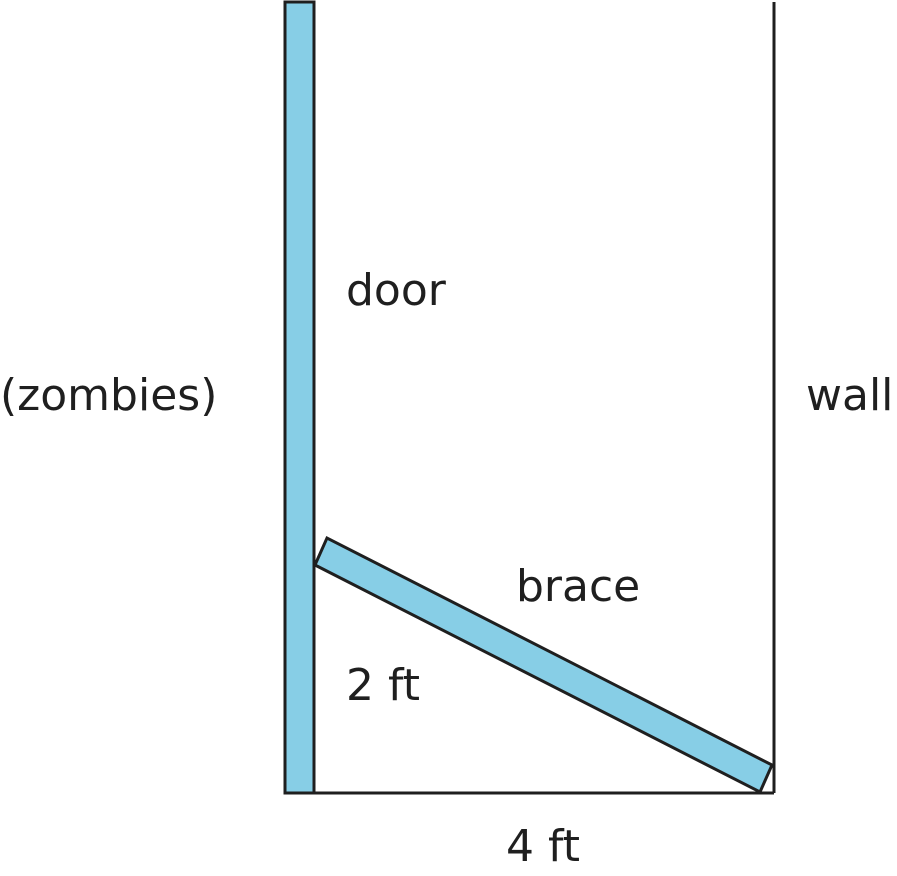 The width and height of the screenshot is (897, 876). Describe the element at coordinates (578, 586) in the screenshot. I see `brace-label: brace` at that location.